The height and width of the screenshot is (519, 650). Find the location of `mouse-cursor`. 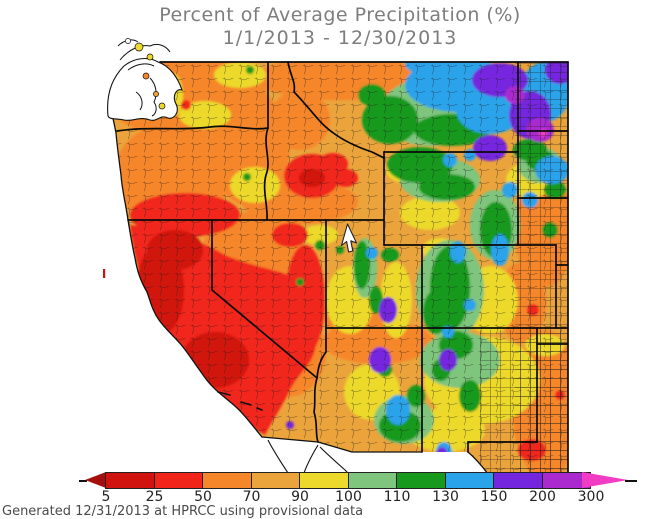

mouse-cursor is located at coordinates (349, 238).